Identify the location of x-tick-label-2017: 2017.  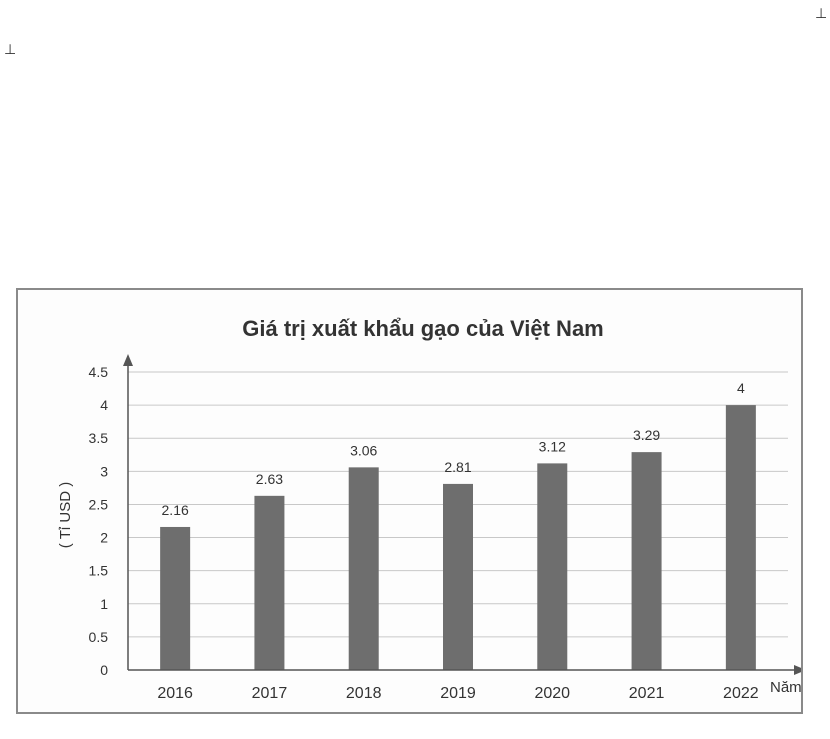
(270, 693).